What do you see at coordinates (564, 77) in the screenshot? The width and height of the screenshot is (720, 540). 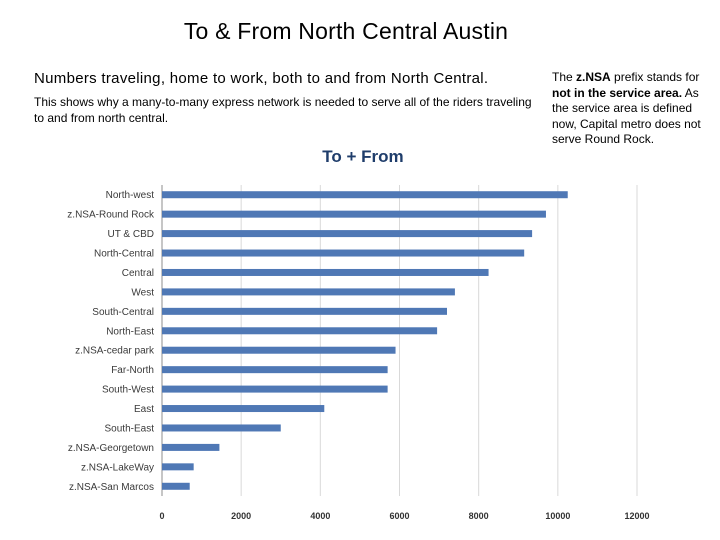 I see `note-text-1: The` at bounding box center [564, 77].